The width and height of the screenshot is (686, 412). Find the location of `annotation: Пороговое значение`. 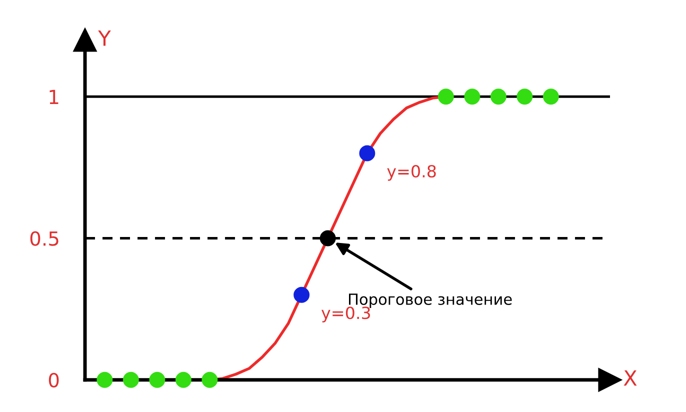

annotation: Пороговое значение is located at coordinates (430, 301).